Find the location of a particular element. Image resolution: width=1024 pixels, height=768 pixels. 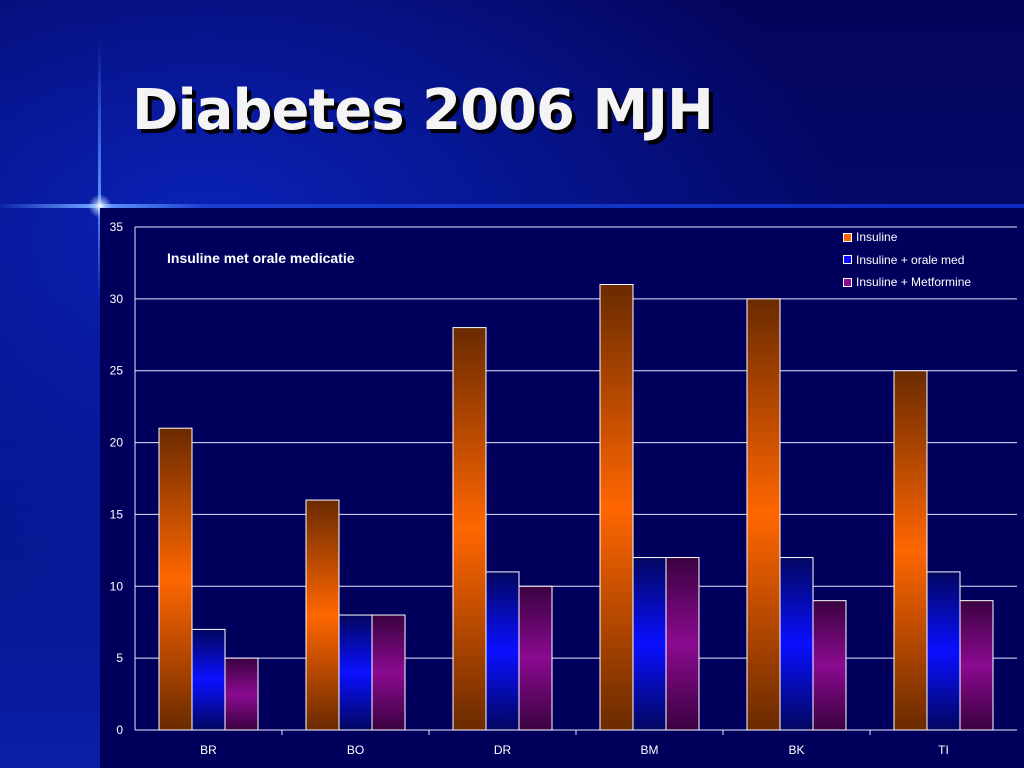

legend-label: Insuline is located at coordinates (877, 237).